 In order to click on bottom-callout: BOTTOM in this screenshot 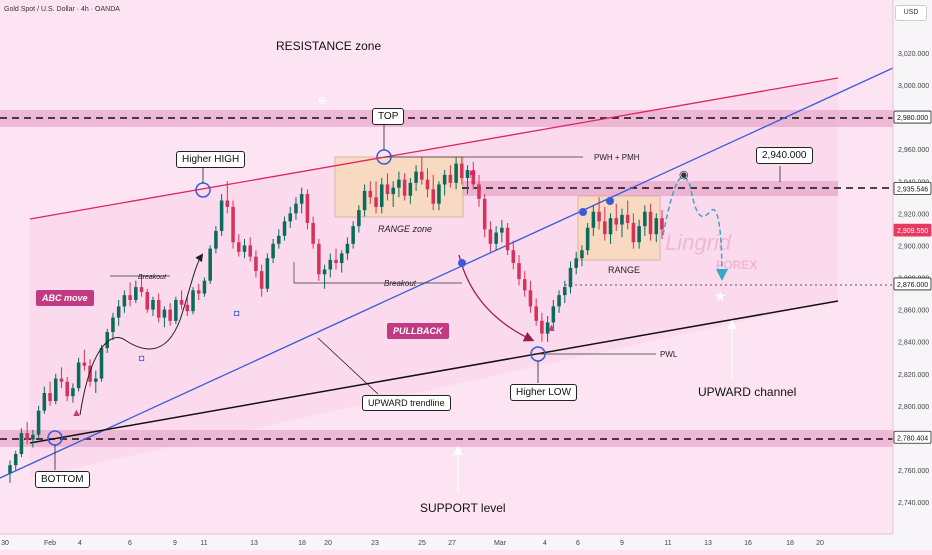, I will do `click(62, 479)`.